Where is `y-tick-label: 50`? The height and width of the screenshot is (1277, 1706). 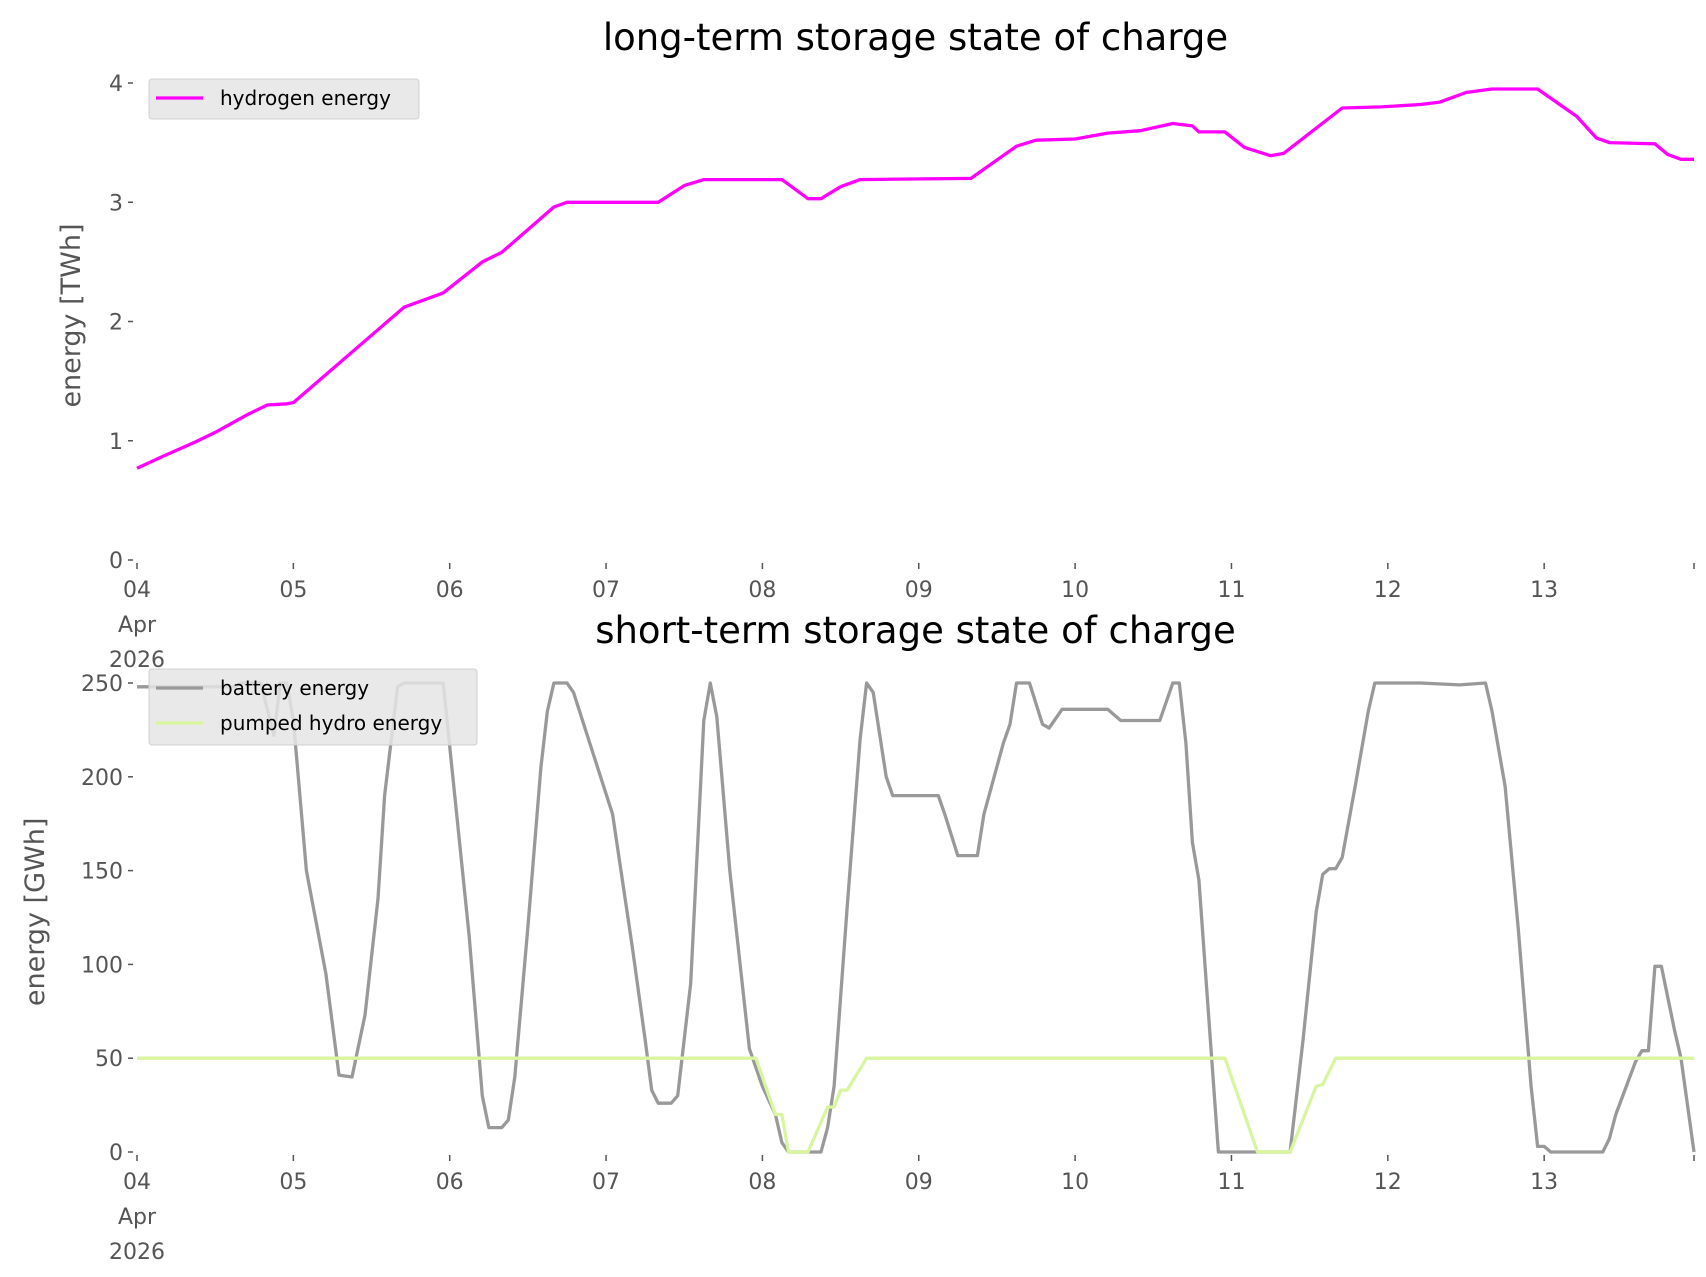
y-tick-label: 50 is located at coordinates (109, 1059).